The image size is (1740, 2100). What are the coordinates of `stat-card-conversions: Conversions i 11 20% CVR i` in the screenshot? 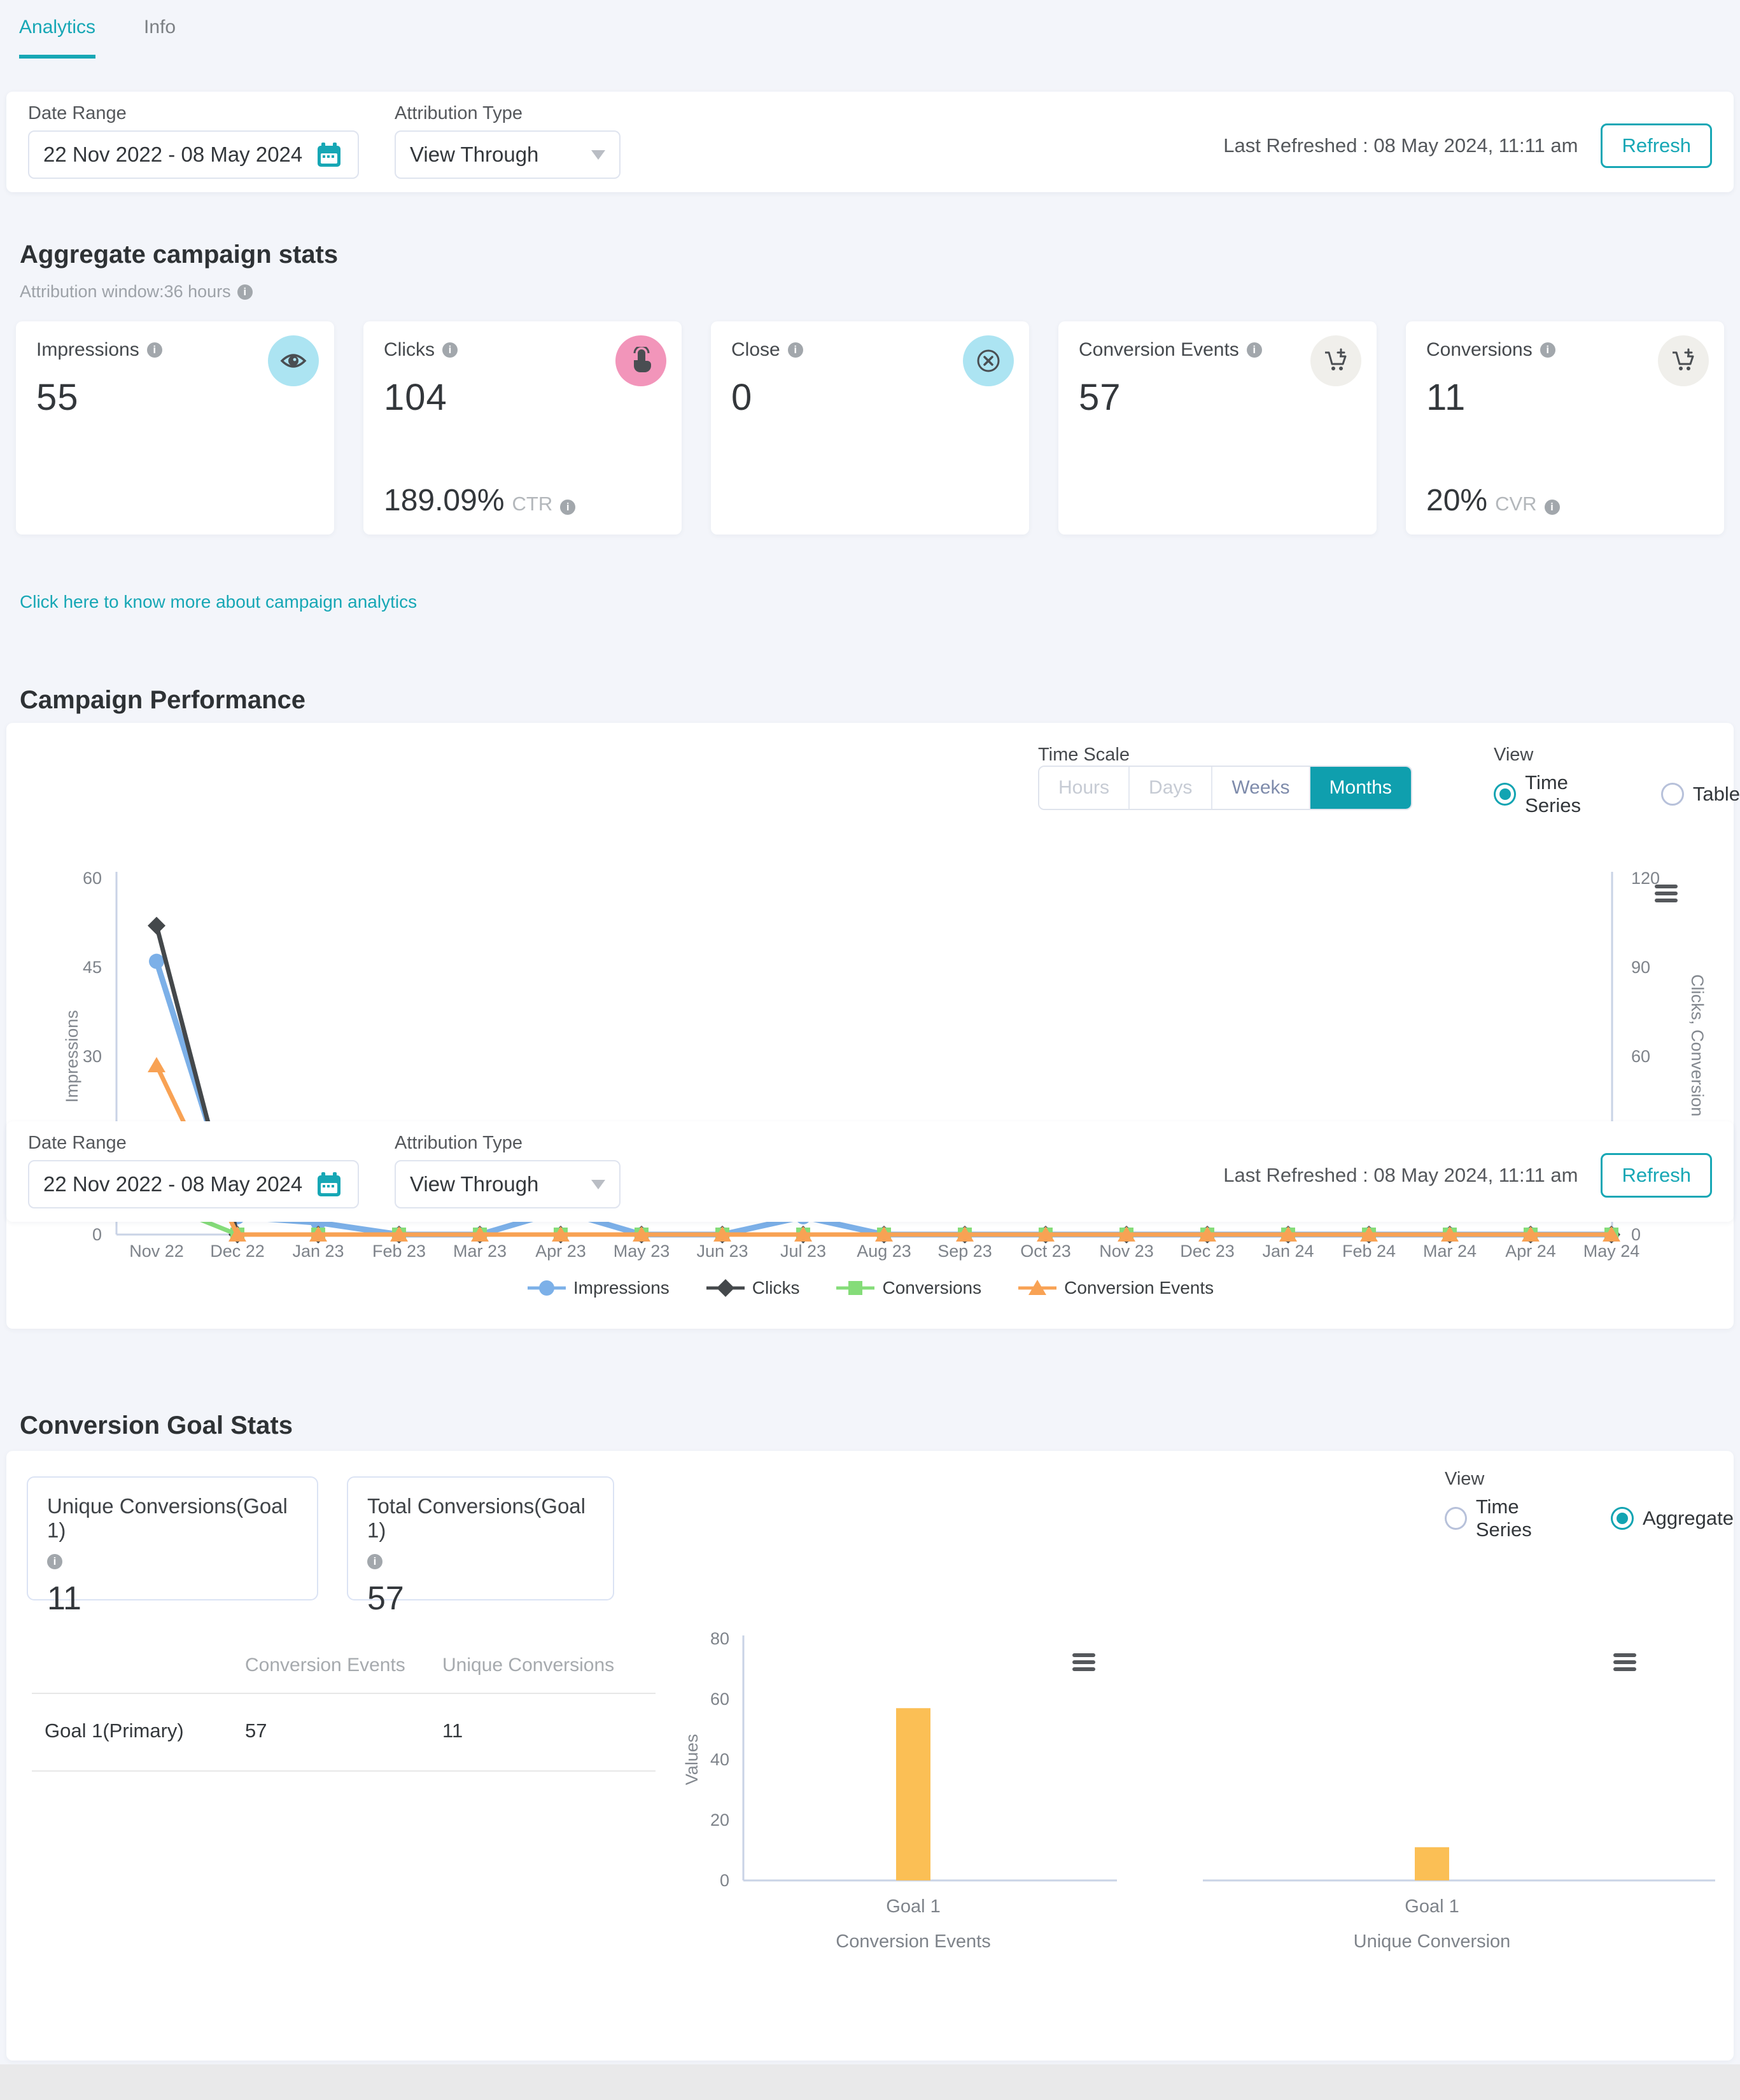 It's located at (1565, 428).